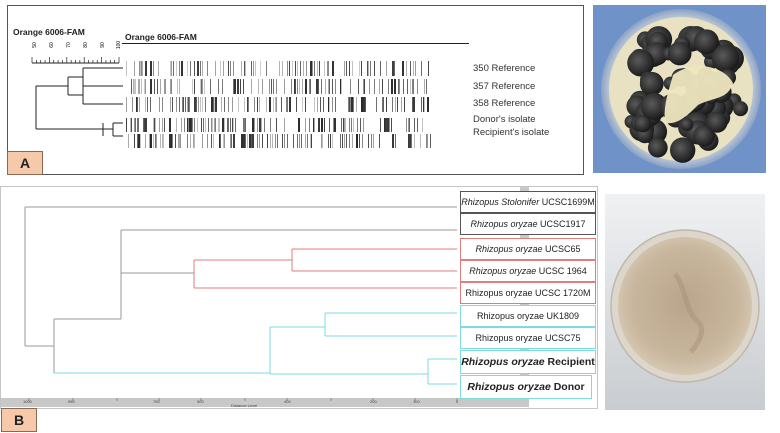 The image size is (780, 433). Describe the element at coordinates (295, 43) in the screenshot. I see `gel-title-rule` at that location.